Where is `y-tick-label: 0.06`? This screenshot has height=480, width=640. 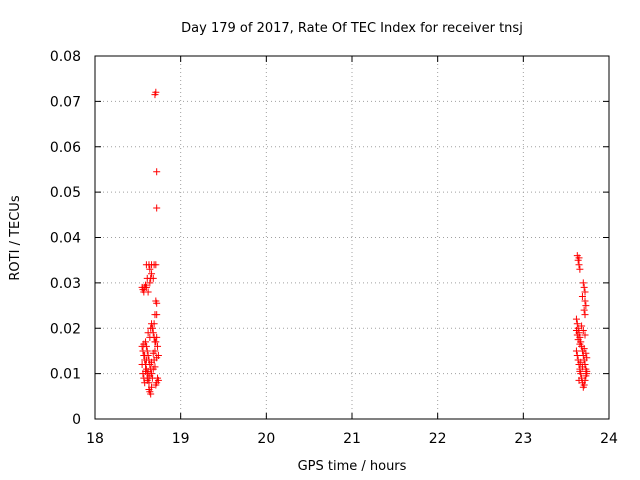 y-tick-label: 0.06 is located at coordinates (65, 148).